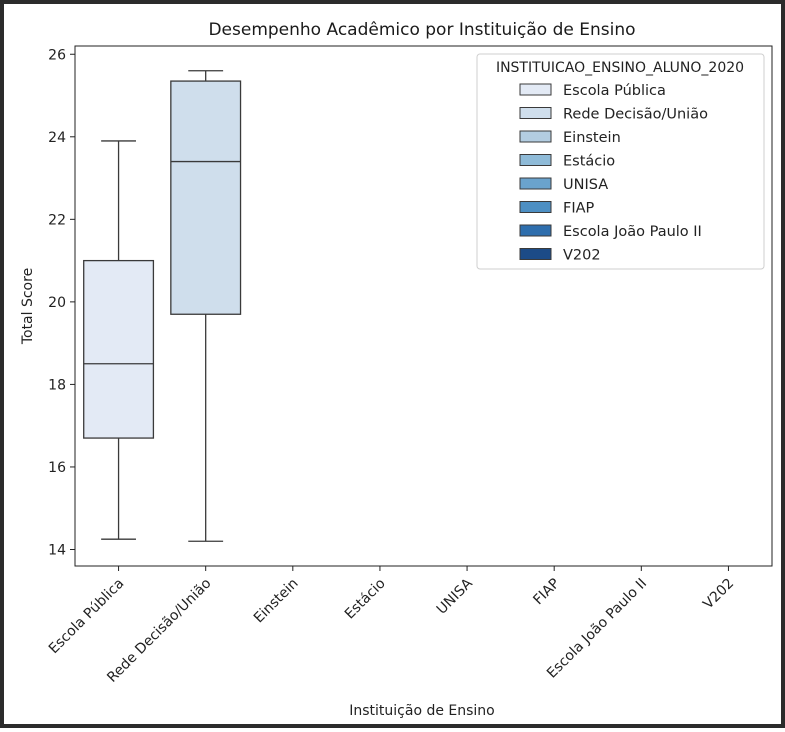  Describe the element at coordinates (579, 209) in the screenshot. I see `legend-label: FIAP` at that location.